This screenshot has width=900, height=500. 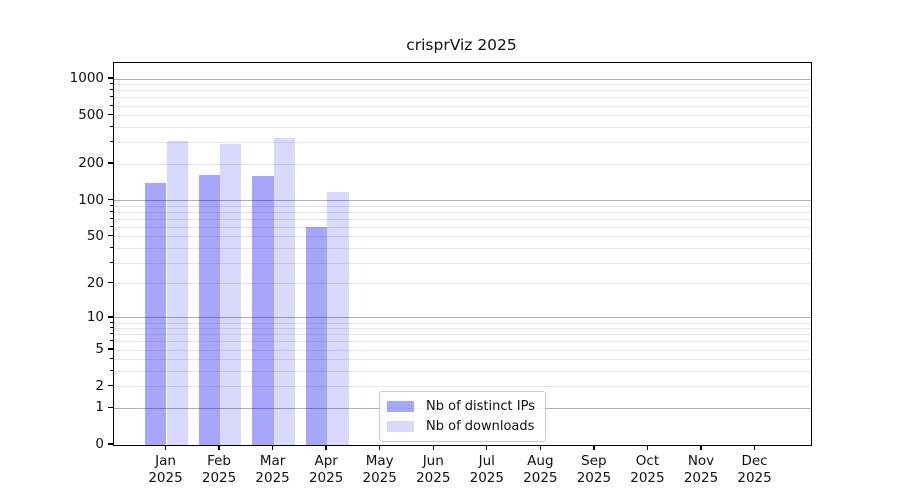 What do you see at coordinates (480, 426) in the screenshot?
I see `legend-label: Nb of downloads` at bounding box center [480, 426].